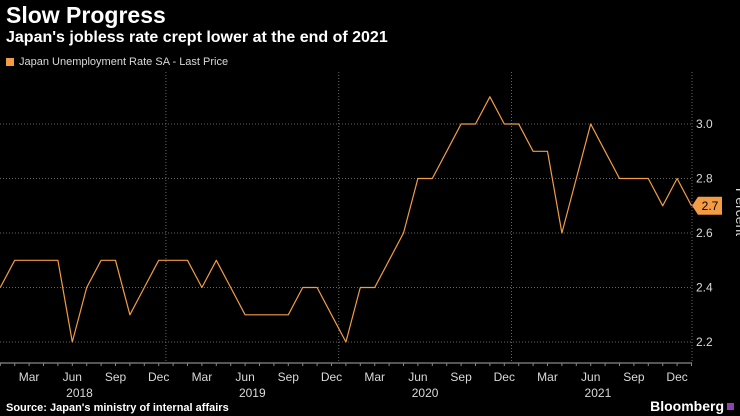 The image size is (740, 416). Describe the element at coordinates (730, 406) in the screenshot. I see `brand-mark-icon` at that location.